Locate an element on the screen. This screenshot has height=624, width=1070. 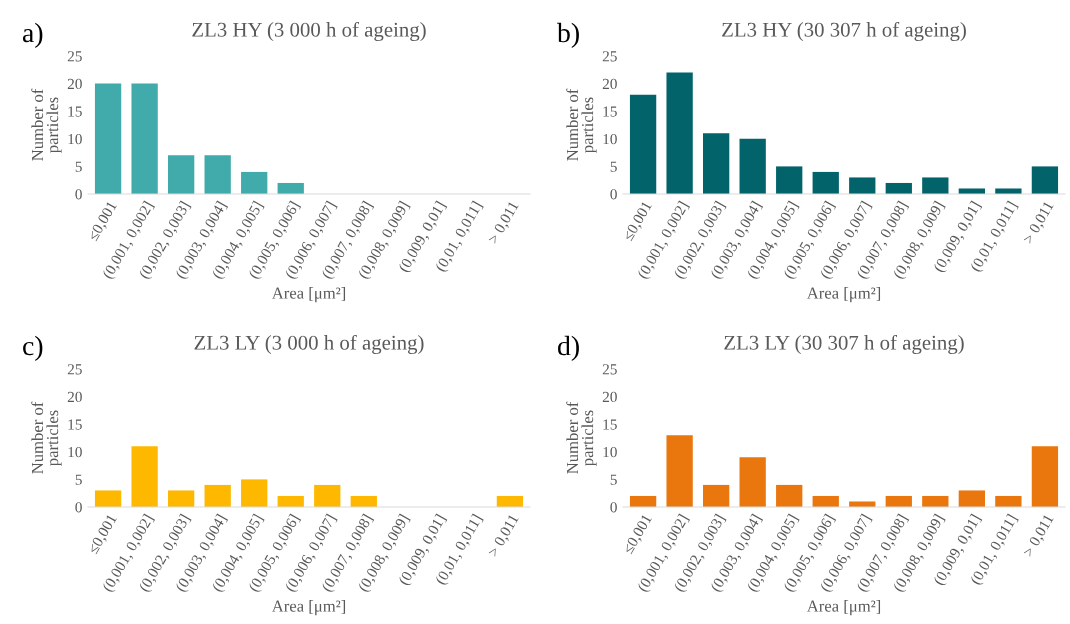
text: d) is located at coordinates (568, 348).